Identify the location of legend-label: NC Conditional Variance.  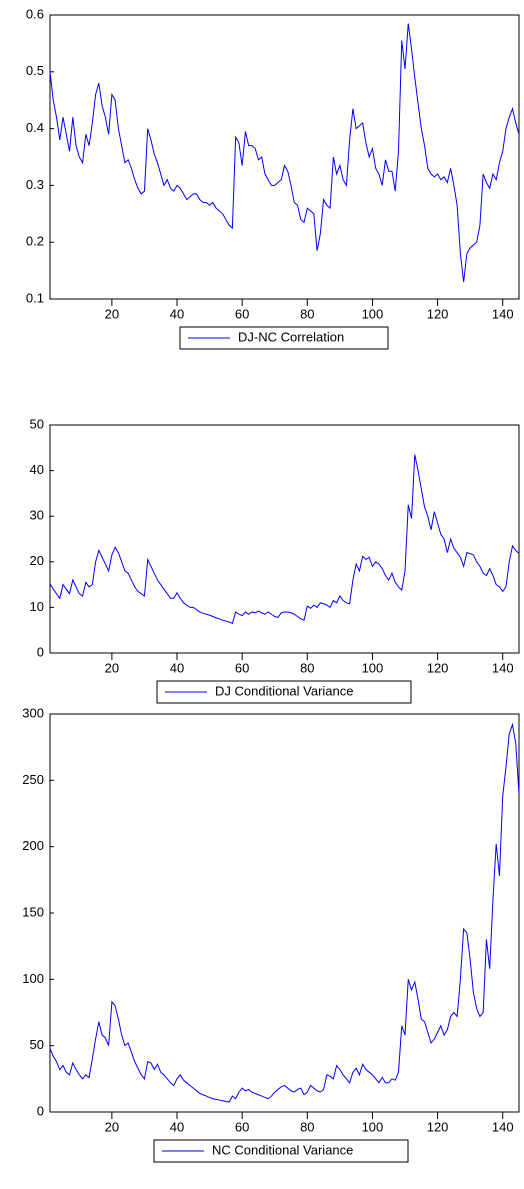
(282, 1149).